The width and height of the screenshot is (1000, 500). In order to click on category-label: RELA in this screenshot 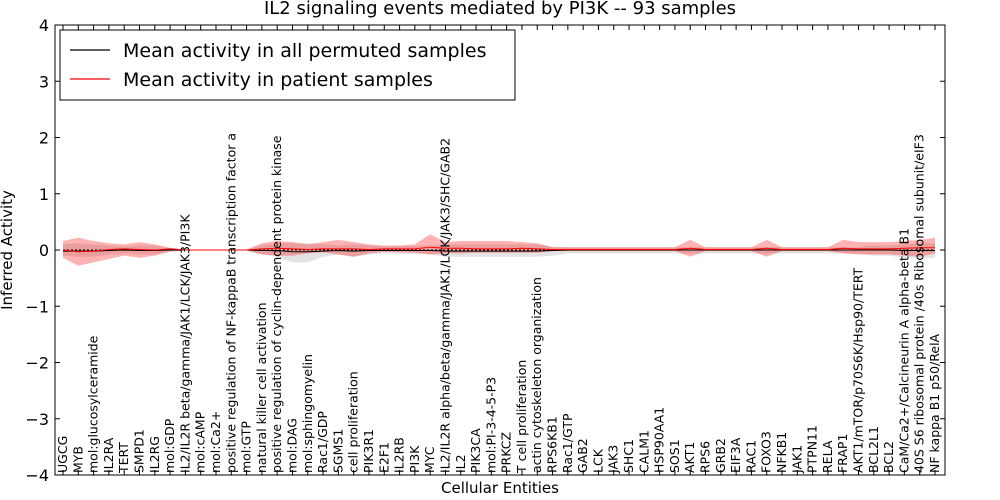, I will do `click(827, 456)`.